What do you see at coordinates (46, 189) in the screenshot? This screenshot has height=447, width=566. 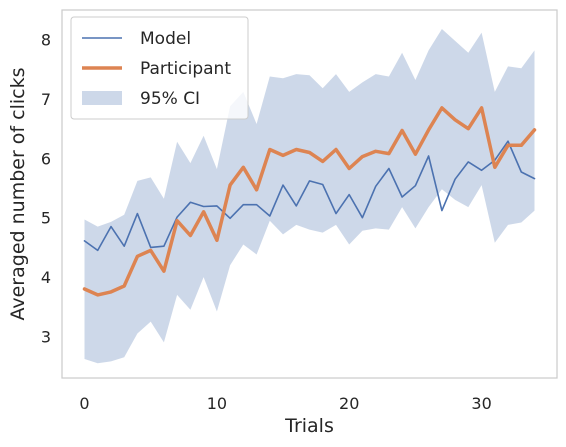 I see `y-tick-labels: 3 4 5 6 7 8` at bounding box center [46, 189].